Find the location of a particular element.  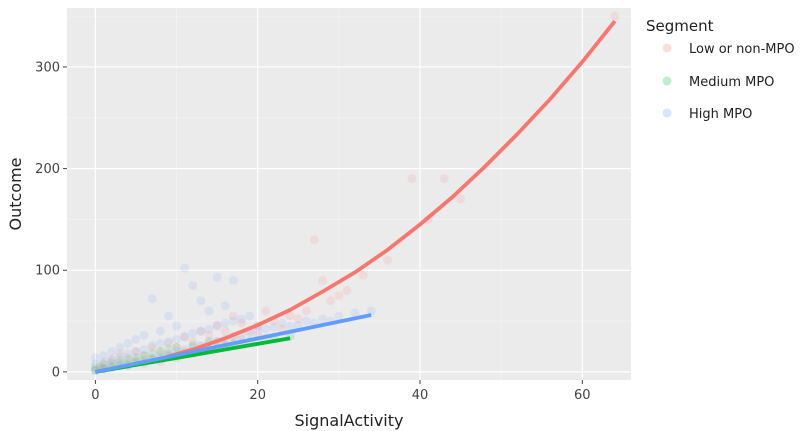

x-tick-label: 60 is located at coordinates (582, 395).